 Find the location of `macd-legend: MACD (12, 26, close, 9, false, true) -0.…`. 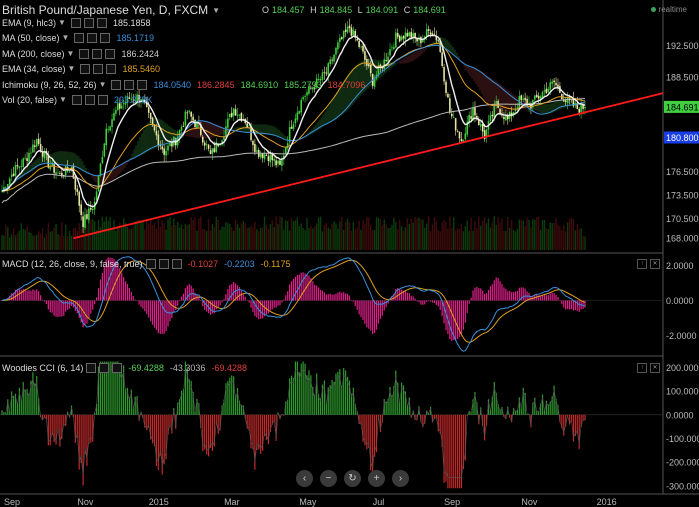

macd-legend: MACD (12, 26, close, 9, false, true) -0.… is located at coordinates (146, 264).